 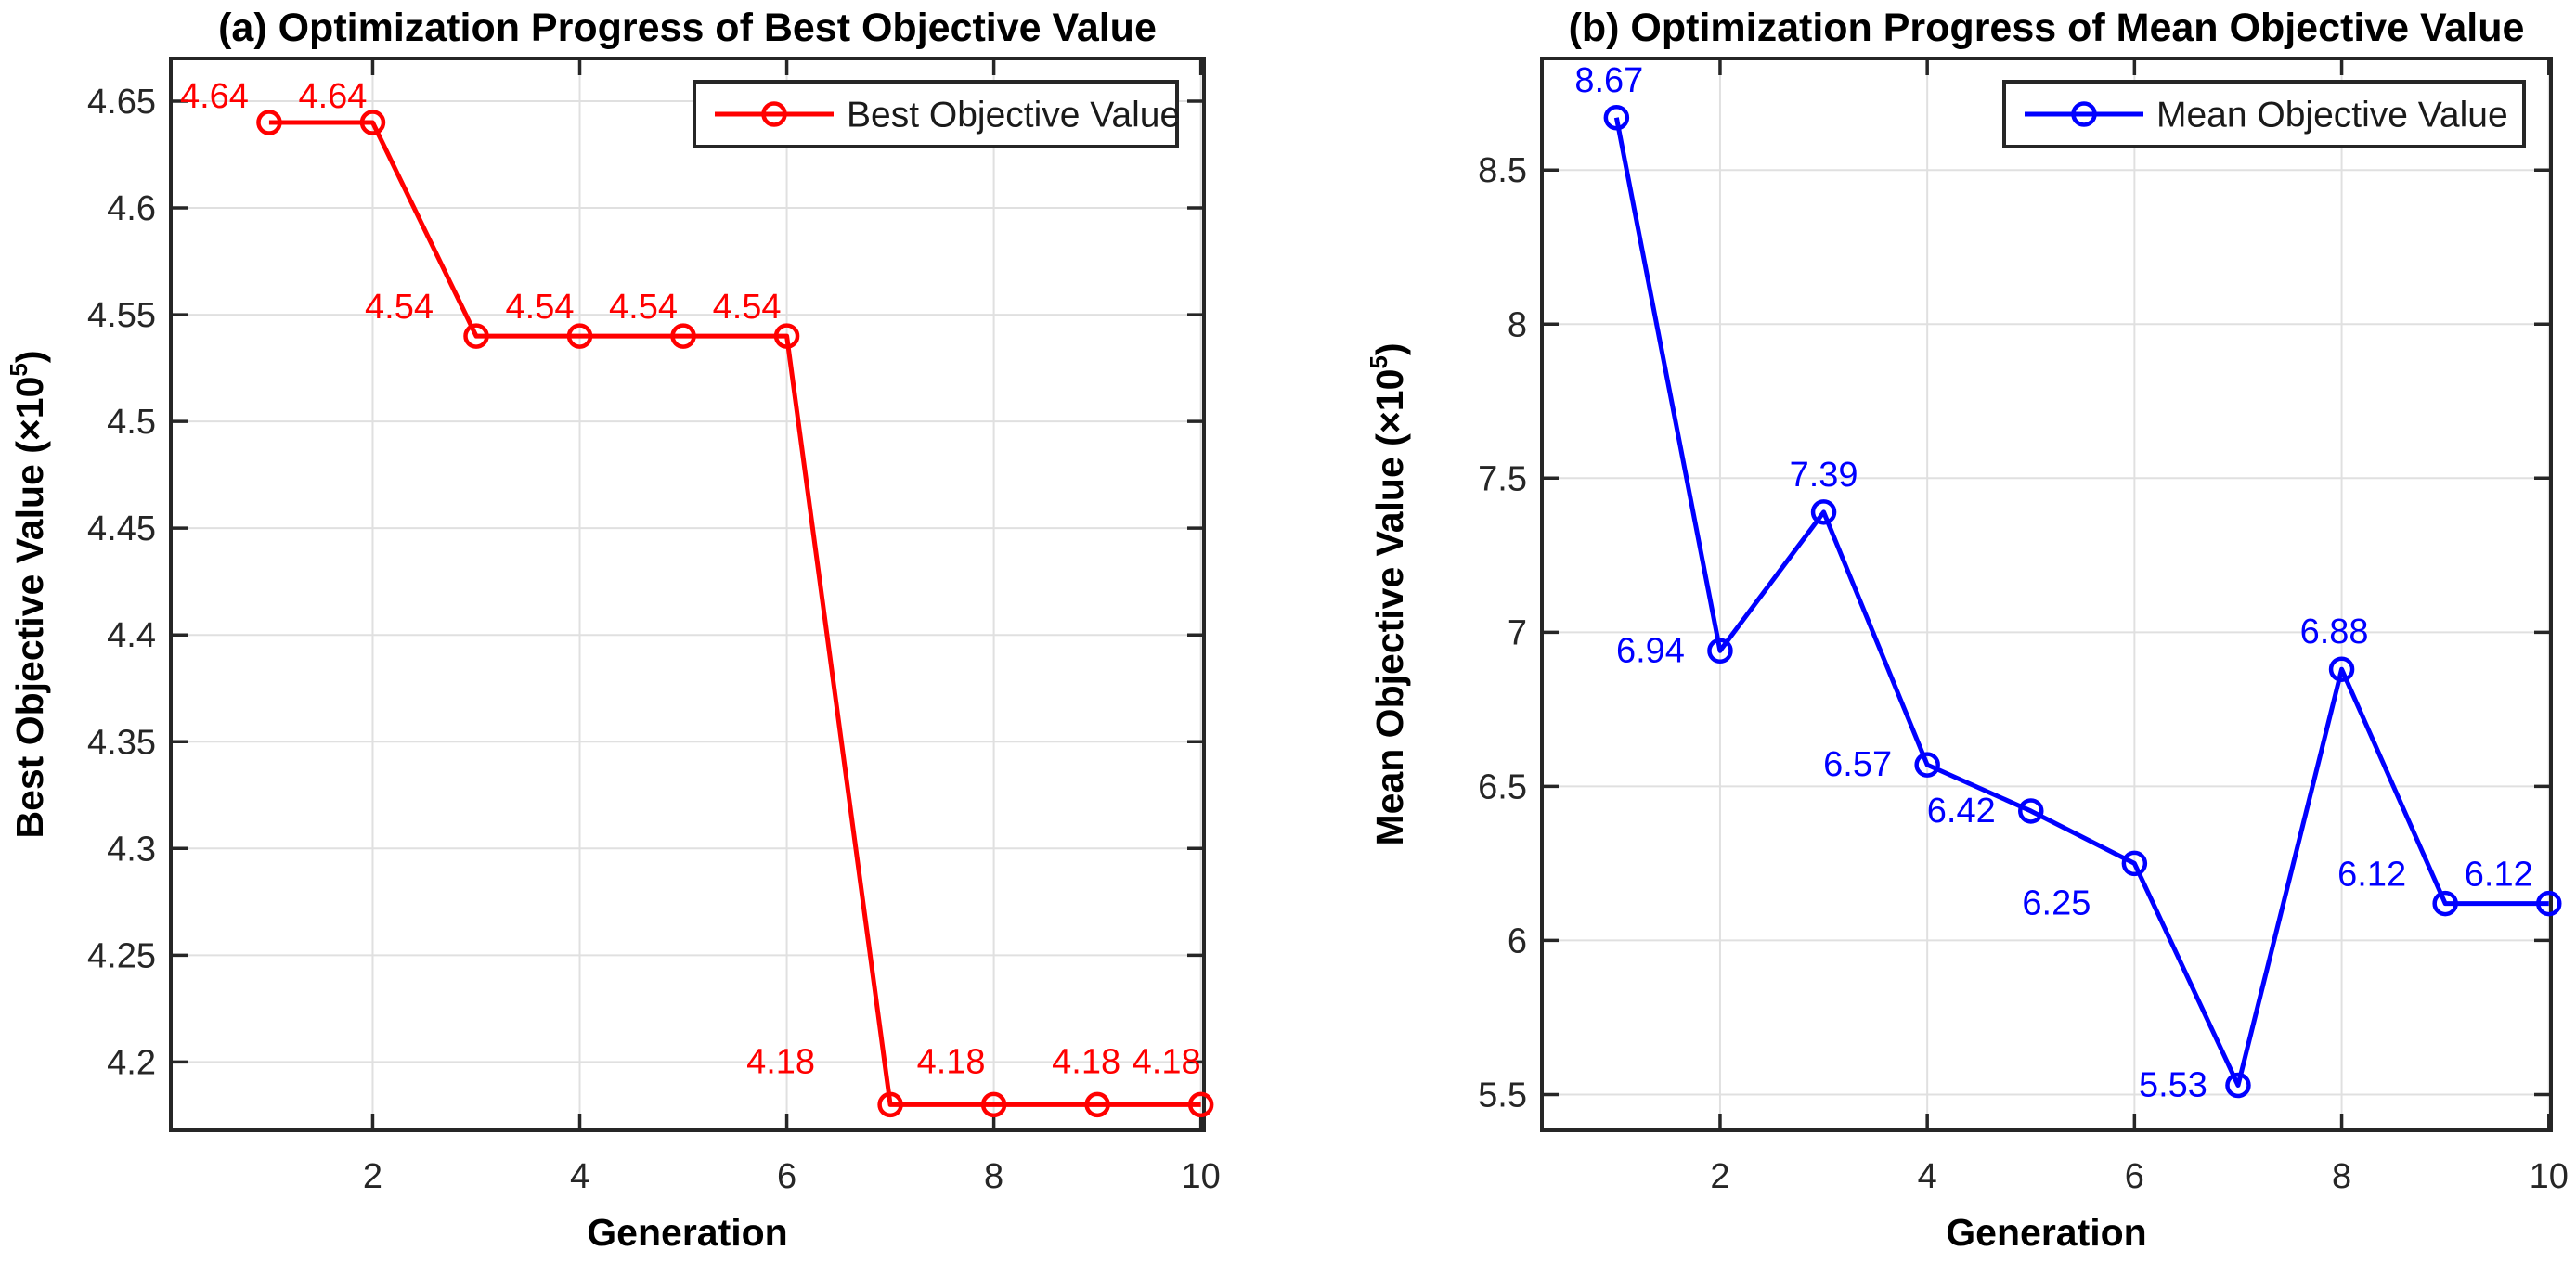 What do you see at coordinates (1517, 941) in the screenshot?
I see `y-tick-label: 6` at bounding box center [1517, 941].